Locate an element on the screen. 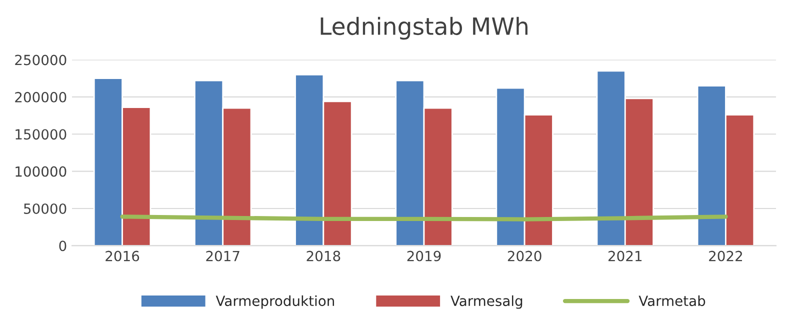 The width and height of the screenshot is (800, 332). x-tick-label: 2017 is located at coordinates (223, 256).